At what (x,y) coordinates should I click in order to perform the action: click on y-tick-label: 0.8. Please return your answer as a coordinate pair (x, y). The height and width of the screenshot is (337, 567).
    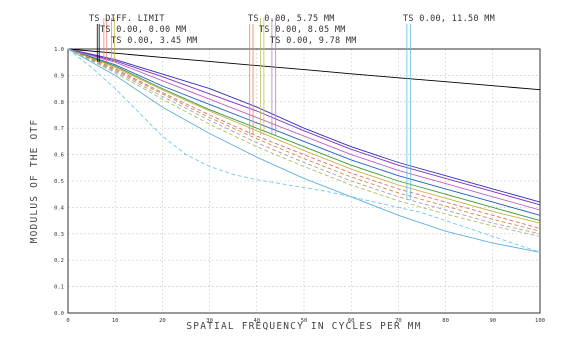
    Looking at the image, I should click on (59, 103).